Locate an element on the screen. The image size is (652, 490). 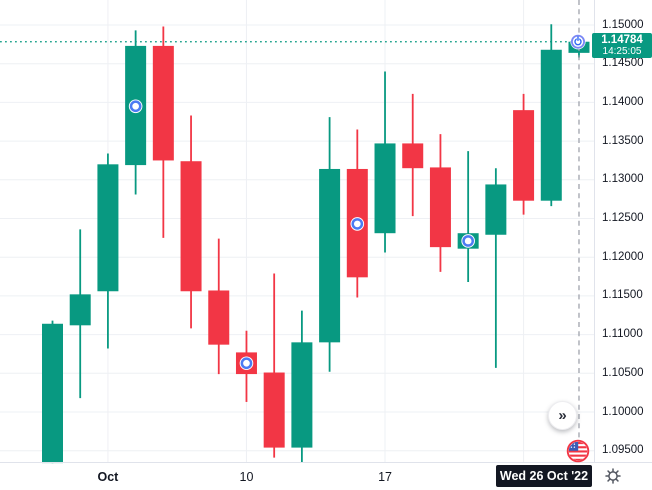
price-tick-label: 1.15000 is located at coordinates (623, 24).